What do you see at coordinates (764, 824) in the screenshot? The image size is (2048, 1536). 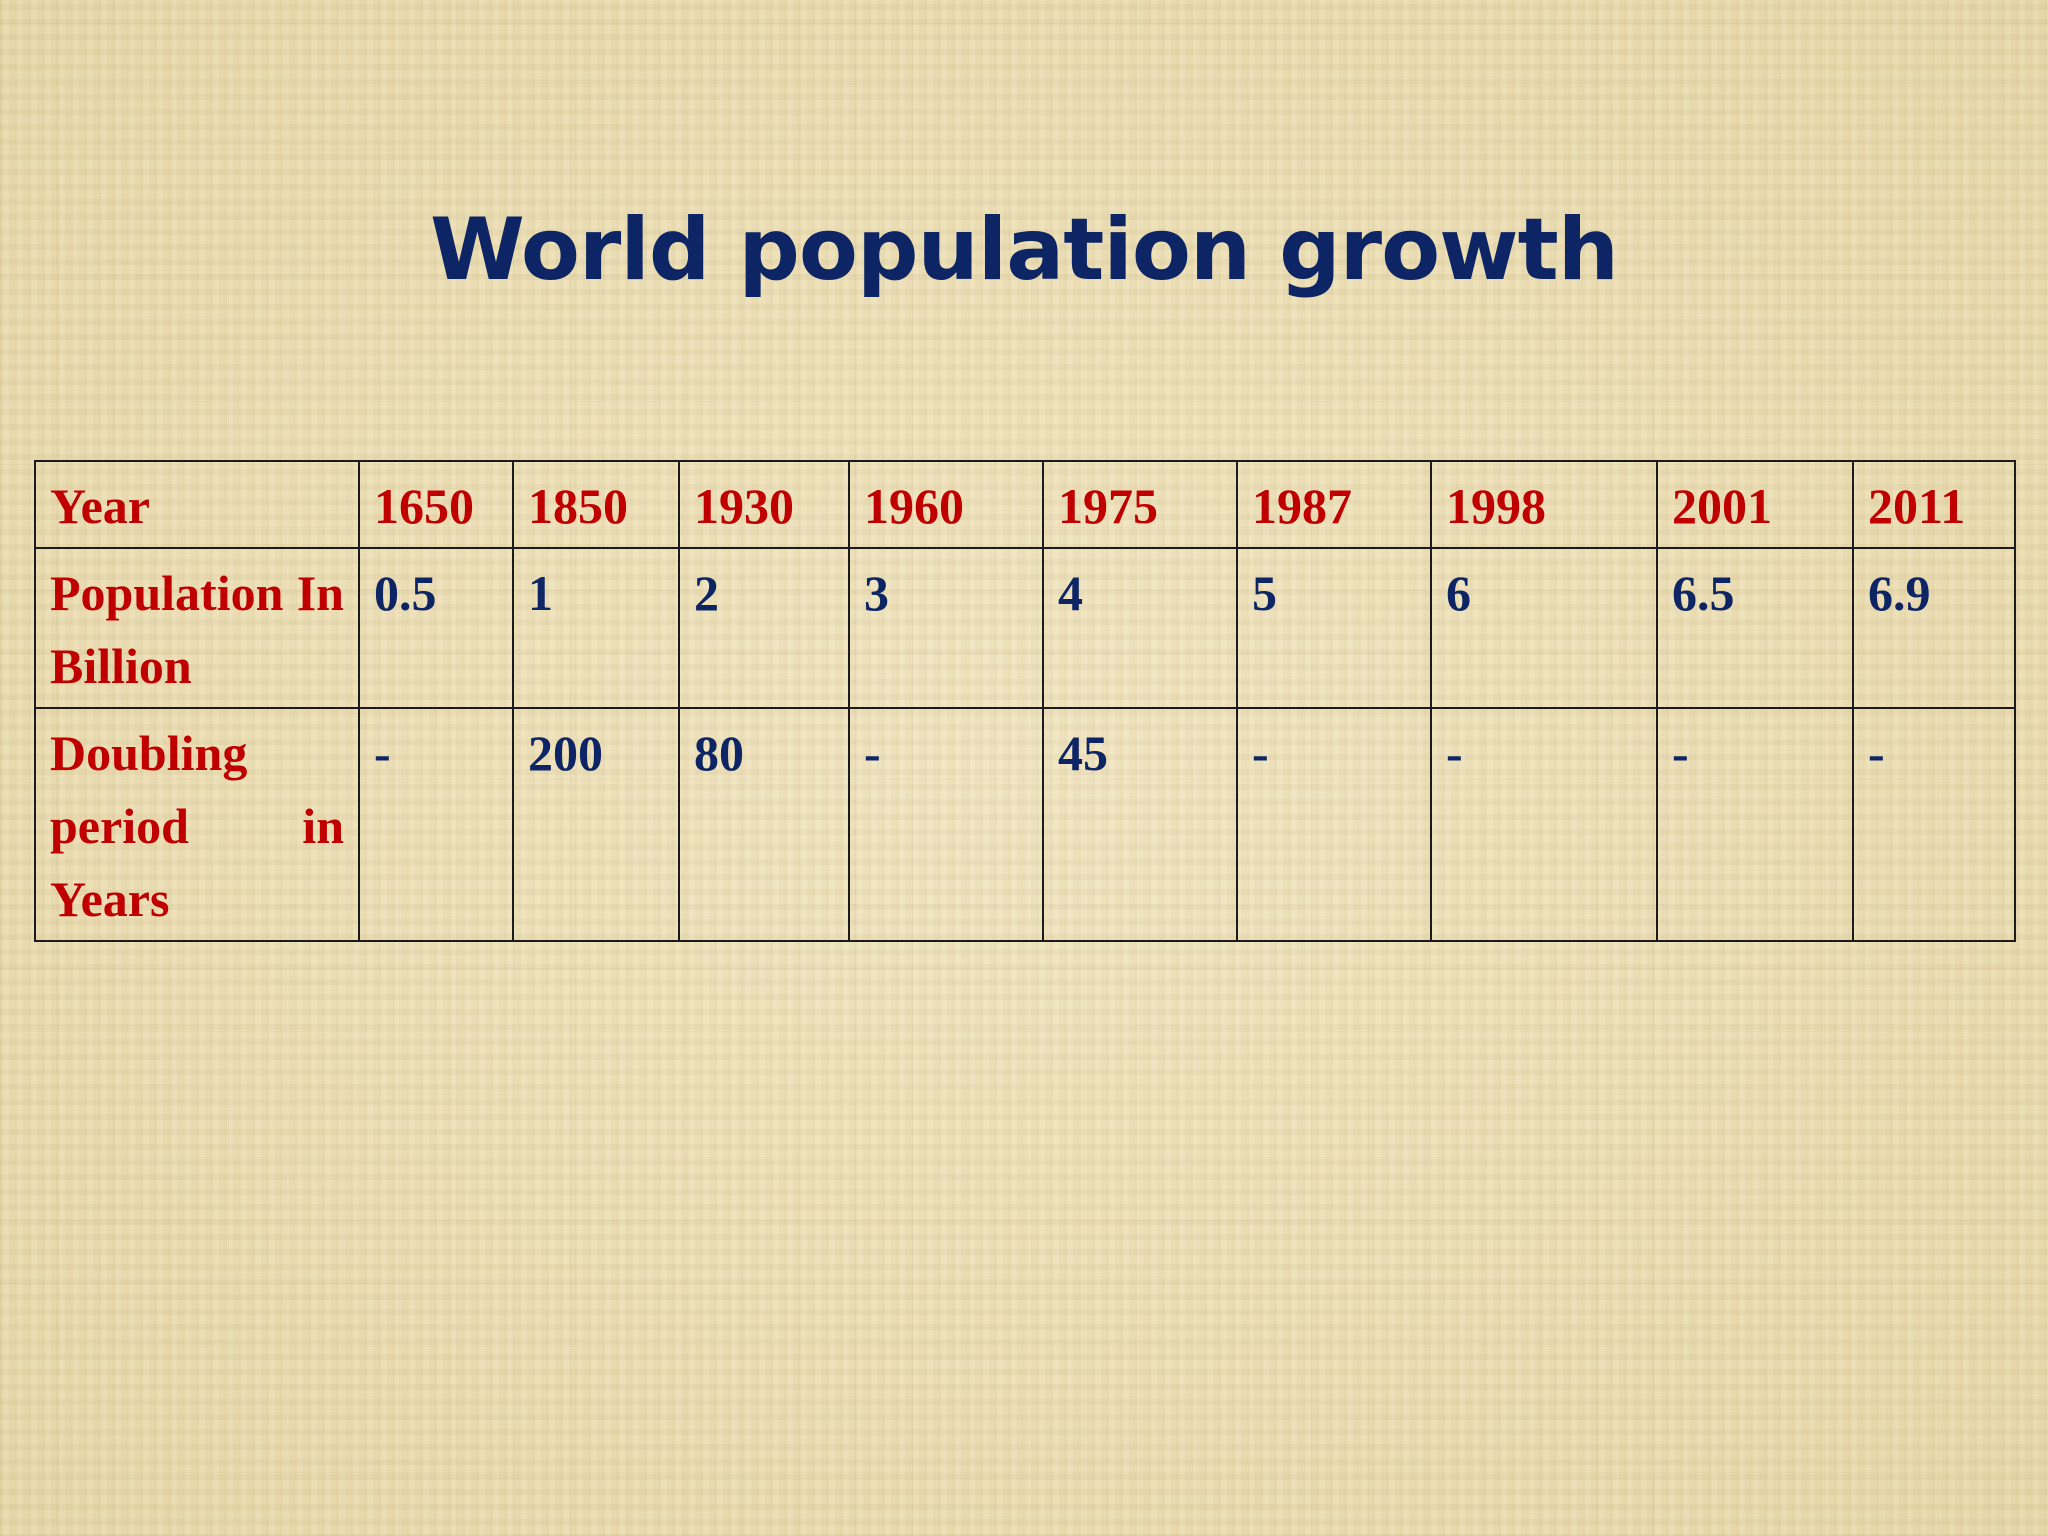 I see `doubling-cell: 80` at bounding box center [764, 824].